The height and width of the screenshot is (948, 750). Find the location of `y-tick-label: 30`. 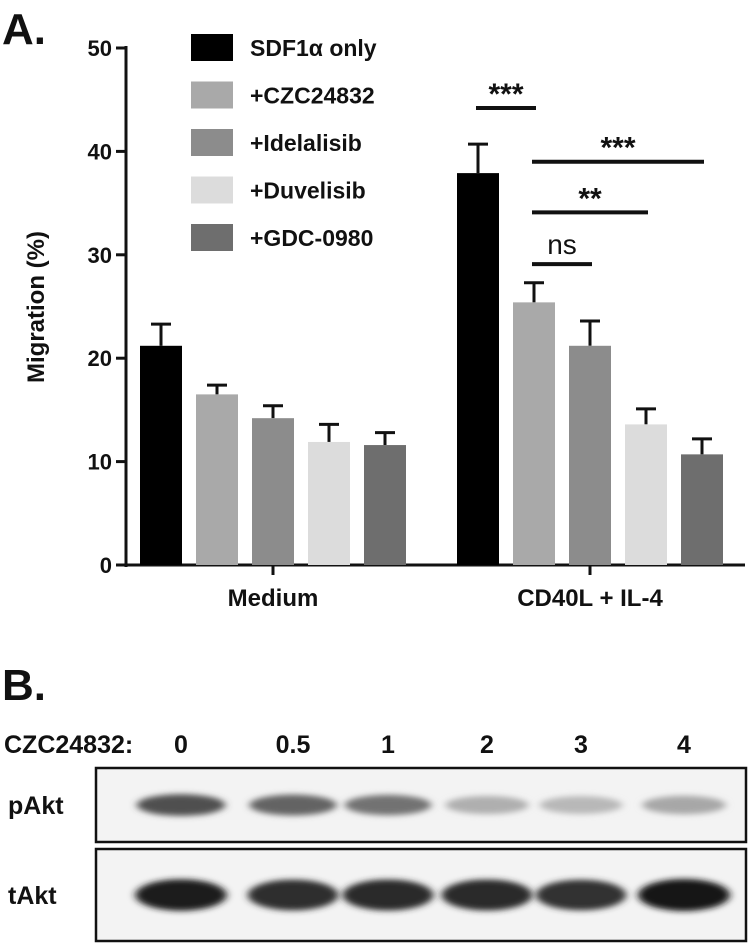

y-tick-label: 30 is located at coordinates (100, 255).